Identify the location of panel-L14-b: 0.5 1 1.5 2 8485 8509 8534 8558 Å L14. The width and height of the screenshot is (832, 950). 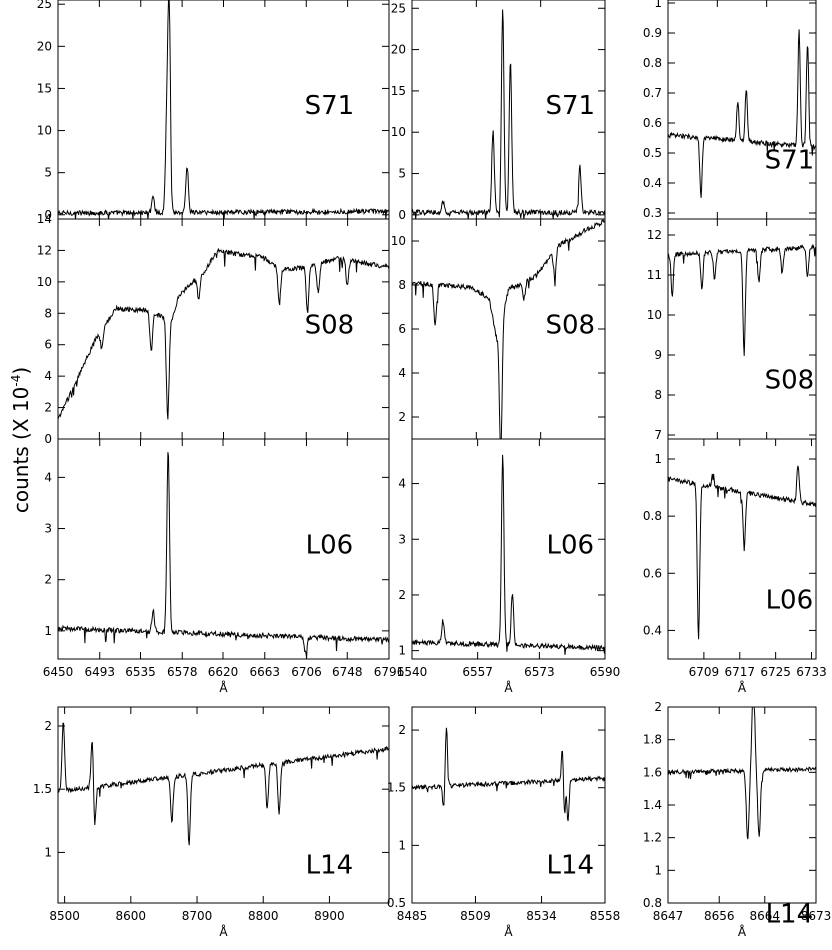
(504, 822).